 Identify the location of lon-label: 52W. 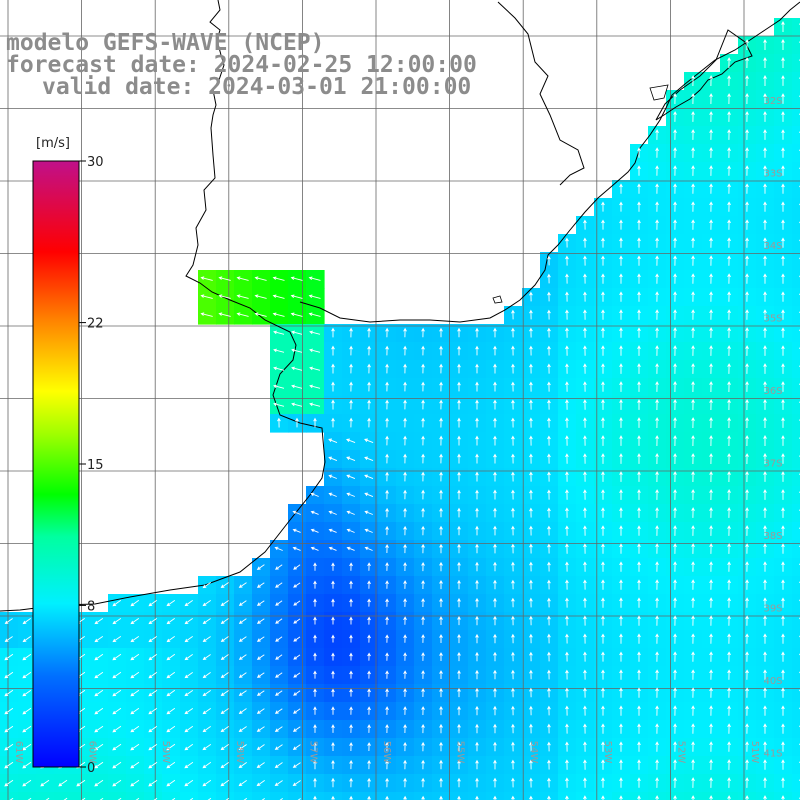
(680, 752).